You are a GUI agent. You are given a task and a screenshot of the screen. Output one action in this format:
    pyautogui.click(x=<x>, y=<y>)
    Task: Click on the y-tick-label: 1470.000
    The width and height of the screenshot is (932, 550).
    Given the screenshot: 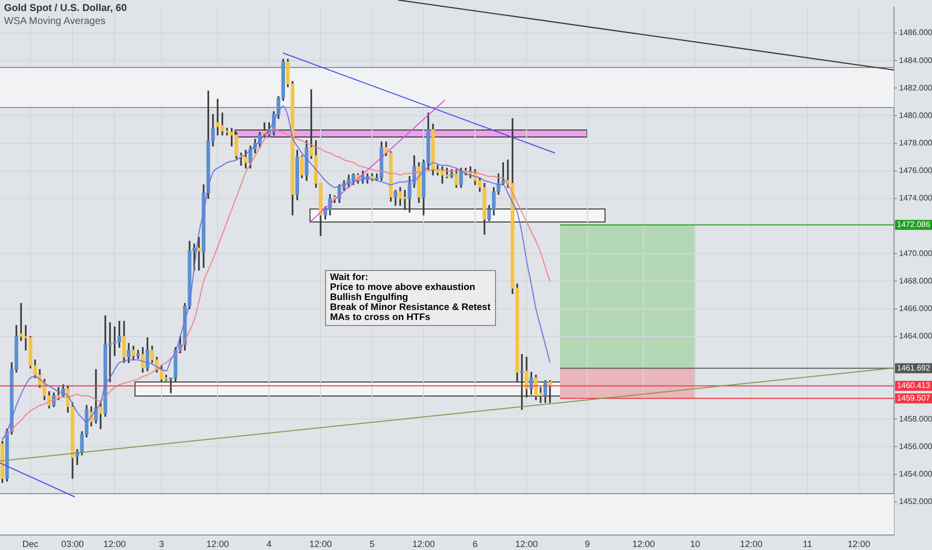 What is the action you would take?
    pyautogui.click(x=915, y=253)
    